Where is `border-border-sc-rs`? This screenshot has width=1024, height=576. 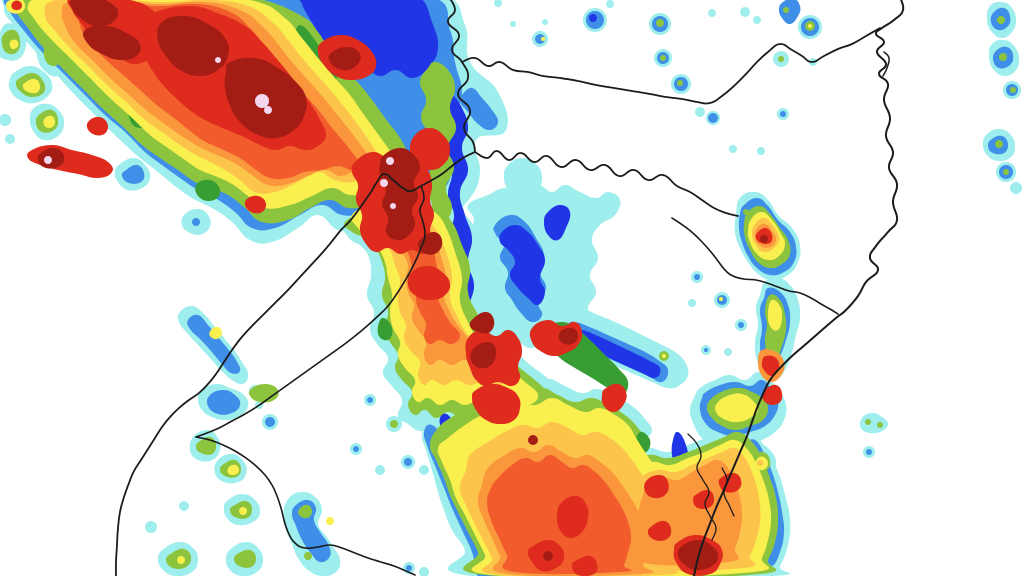 border-border-sc-rs is located at coordinates (755, 266).